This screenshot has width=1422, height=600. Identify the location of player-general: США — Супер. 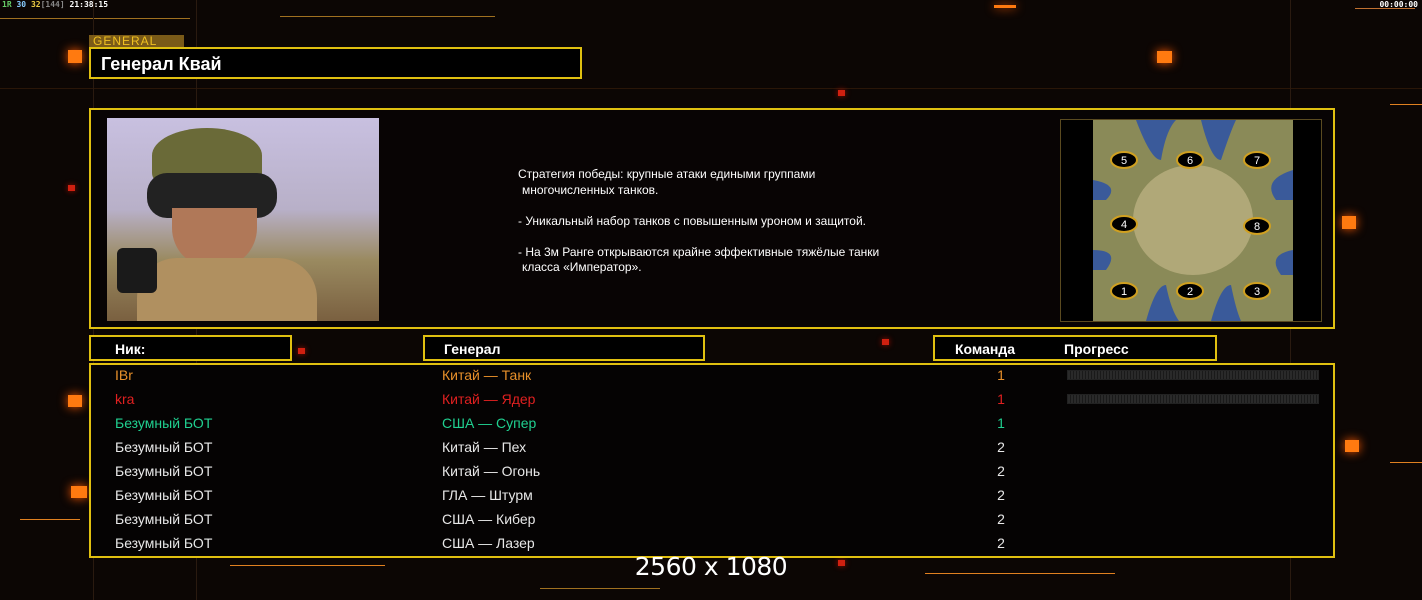
(489, 423).